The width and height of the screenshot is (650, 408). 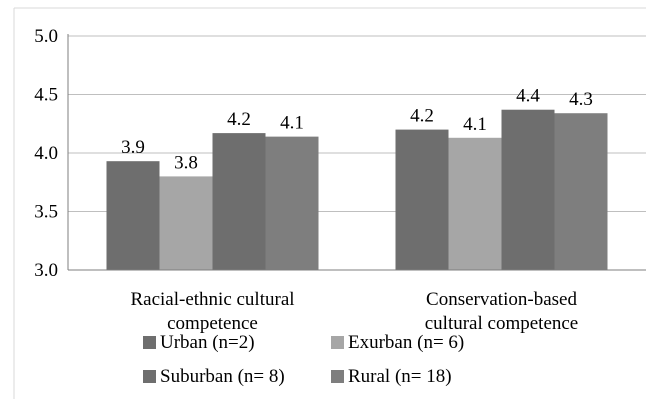 I want to click on y-tick-label: 4.0, so click(x=46, y=153).